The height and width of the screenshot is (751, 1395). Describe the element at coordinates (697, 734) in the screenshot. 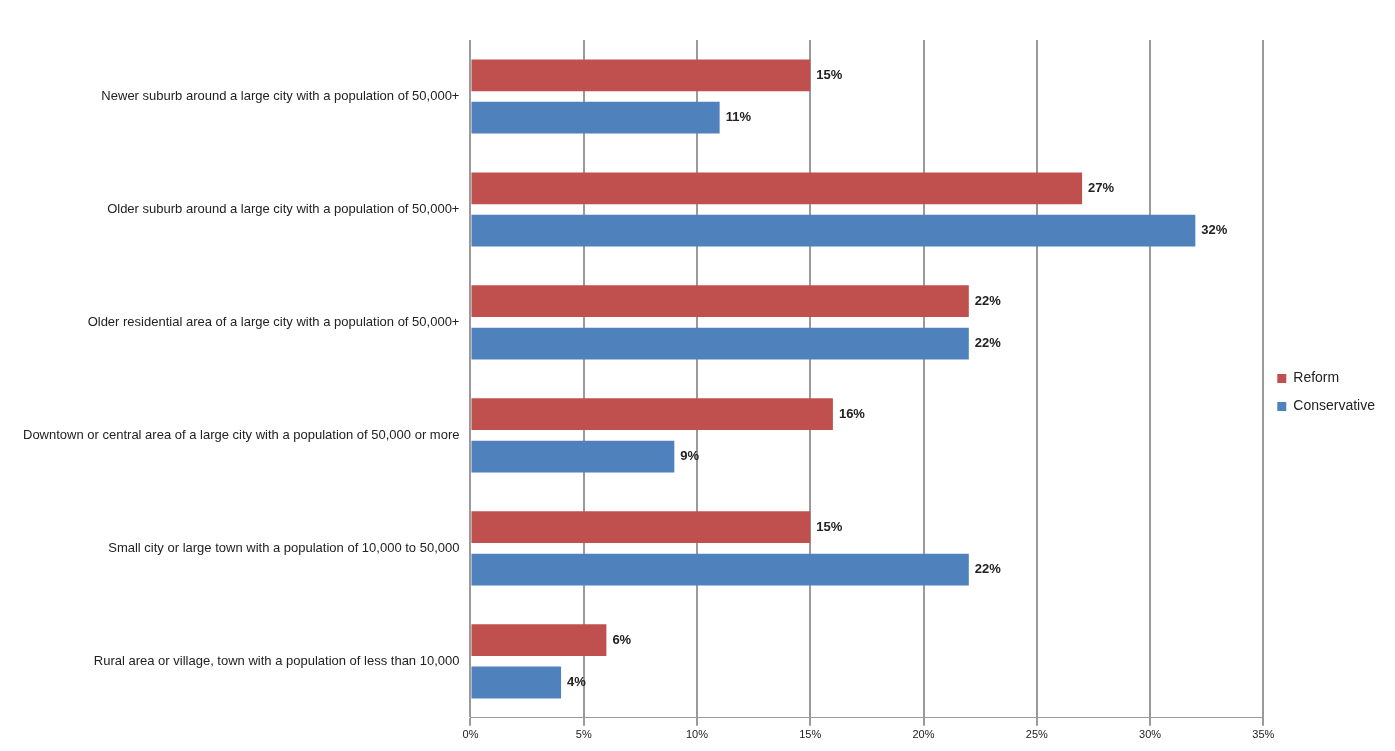

I see `x-tick-label: 10%` at that location.